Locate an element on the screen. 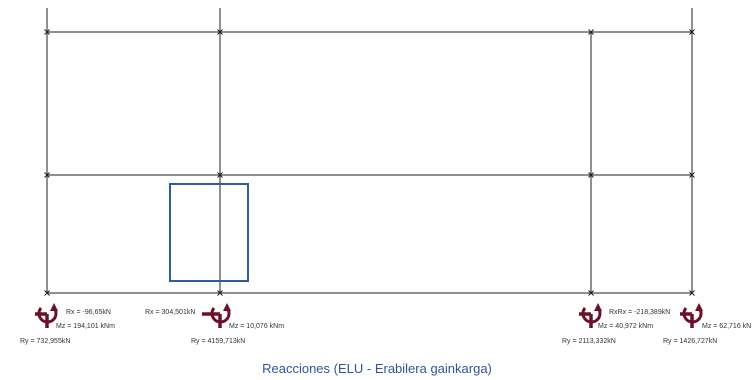 This screenshot has height=380, width=754. diagram-title: Reacciones (ELU - Erabilera gainkarga) is located at coordinates (377, 368).